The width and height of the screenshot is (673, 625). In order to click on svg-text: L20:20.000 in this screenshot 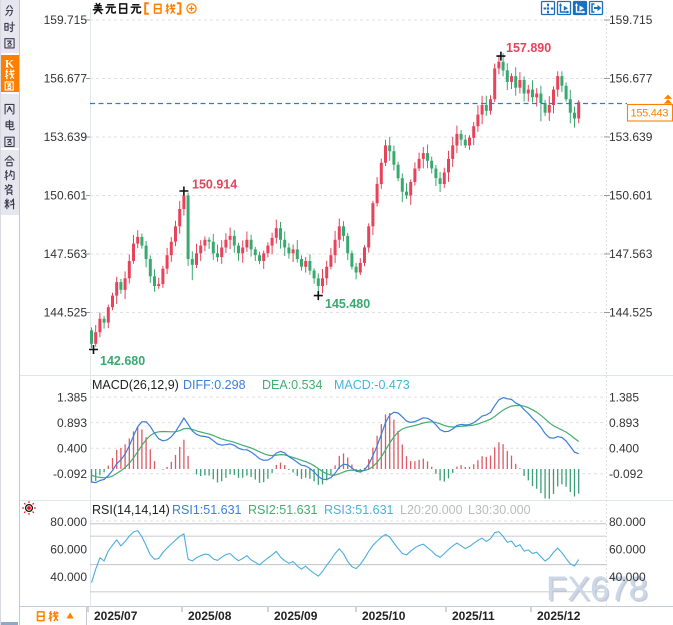, I will do `click(431, 510)`.